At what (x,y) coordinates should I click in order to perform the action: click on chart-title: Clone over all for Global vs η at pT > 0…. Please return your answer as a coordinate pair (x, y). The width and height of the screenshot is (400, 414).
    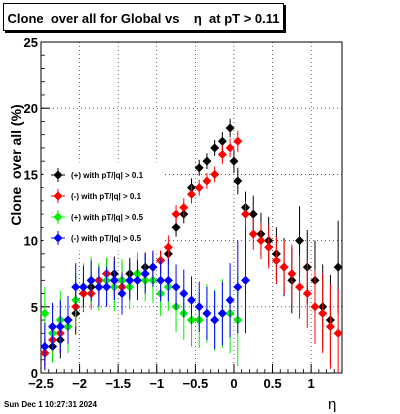
    Looking at the image, I should click on (143, 18).